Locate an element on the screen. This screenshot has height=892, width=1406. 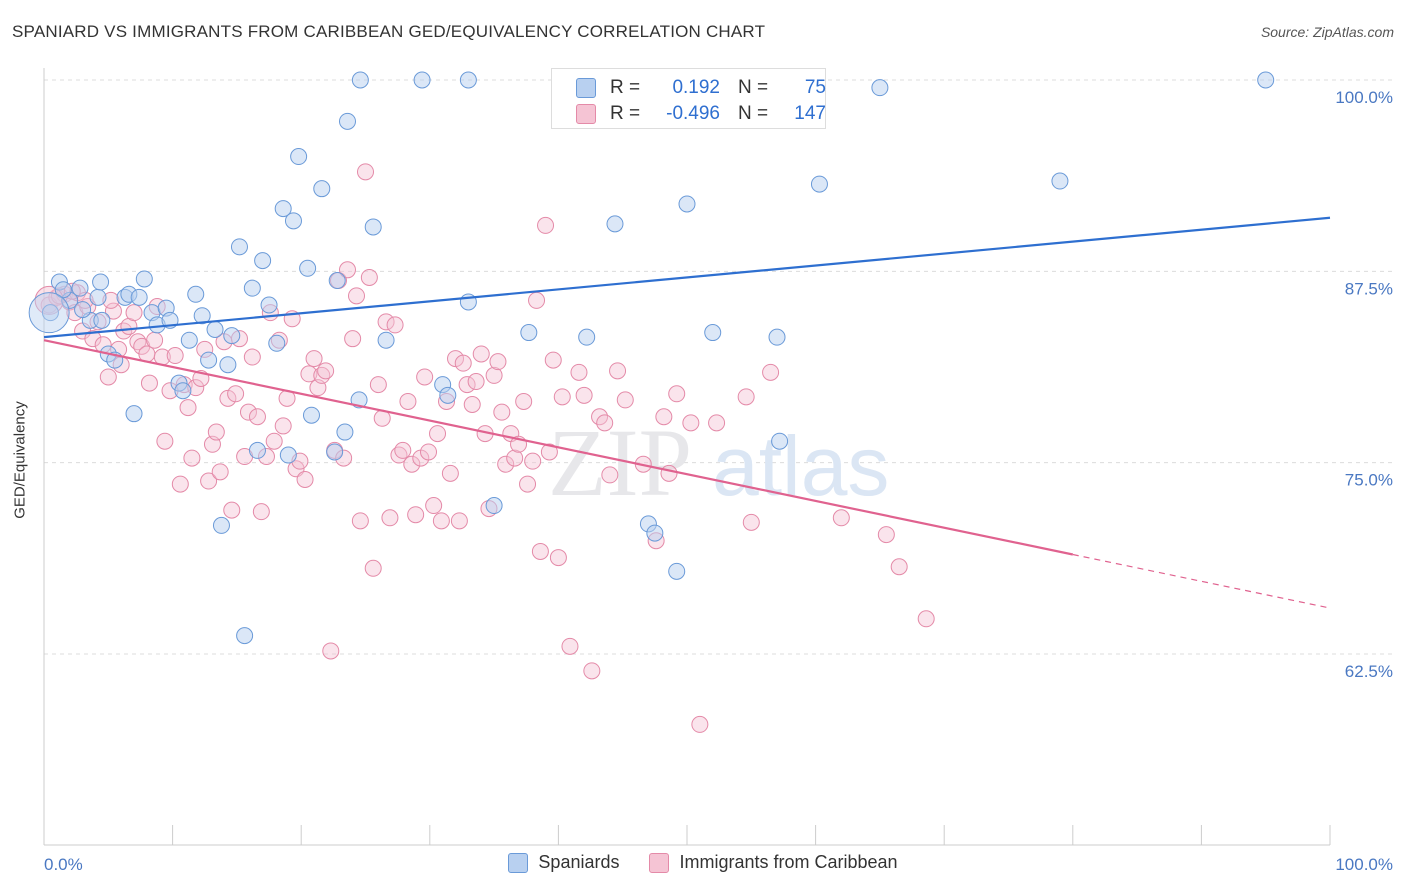
watermark: ZIP atlas is located at coordinates (718, 462).